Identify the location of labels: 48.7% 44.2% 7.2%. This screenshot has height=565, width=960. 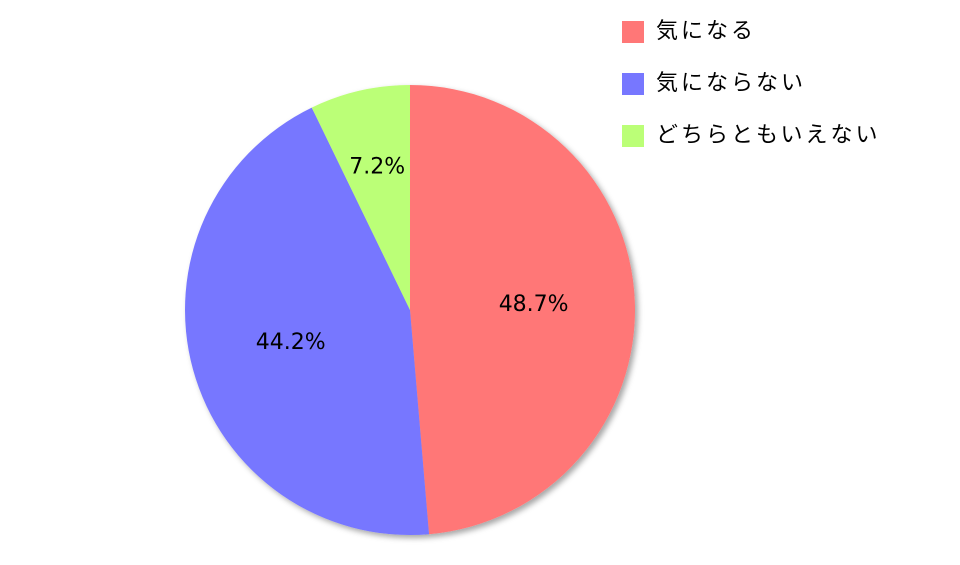
(412, 254).